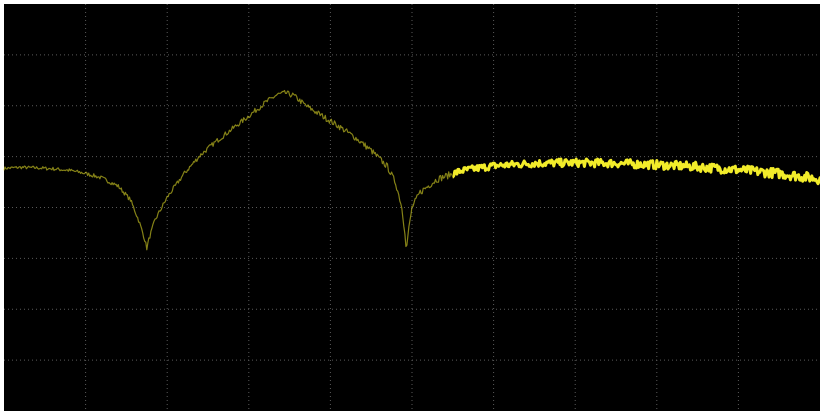  I want to click on signal-trace-bright, so click(636, 171).